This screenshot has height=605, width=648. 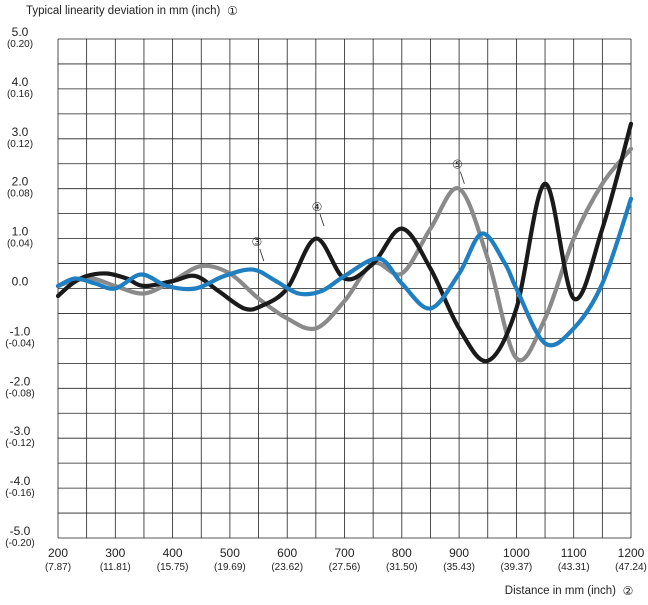 What do you see at coordinates (358, 210) in the screenshot?
I see `series-callouts: ⑤ ④ ③` at bounding box center [358, 210].